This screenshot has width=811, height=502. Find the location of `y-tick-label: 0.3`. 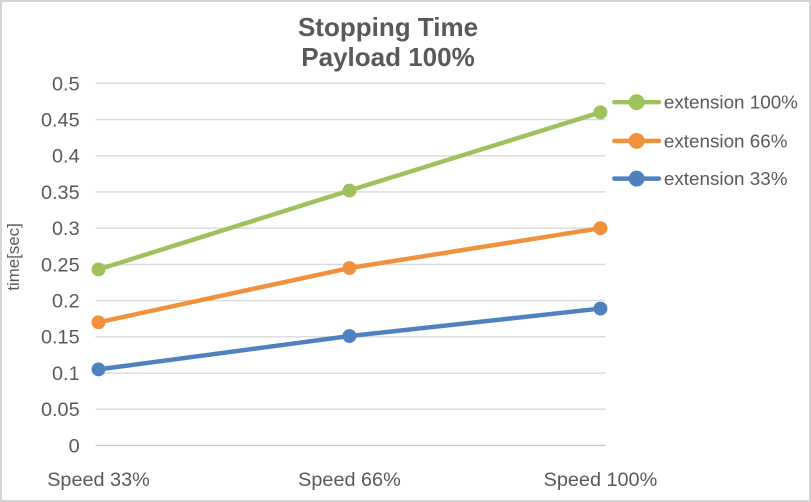

y-tick-label: 0.3 is located at coordinates (66, 229).